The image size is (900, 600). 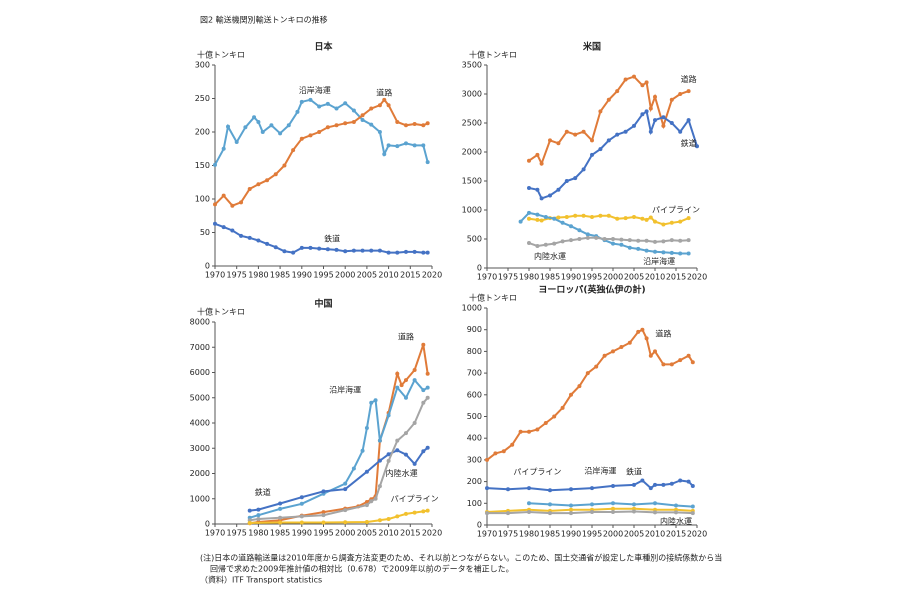 What do you see at coordinates (676, 534) in the screenshot?
I see `x-tick-label: 2015` at bounding box center [676, 534].